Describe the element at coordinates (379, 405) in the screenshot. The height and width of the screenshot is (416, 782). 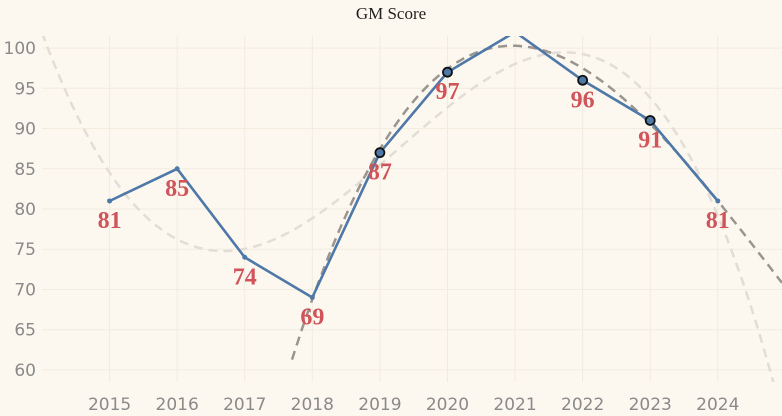
I see `x-tick-label: 2019` at that location.